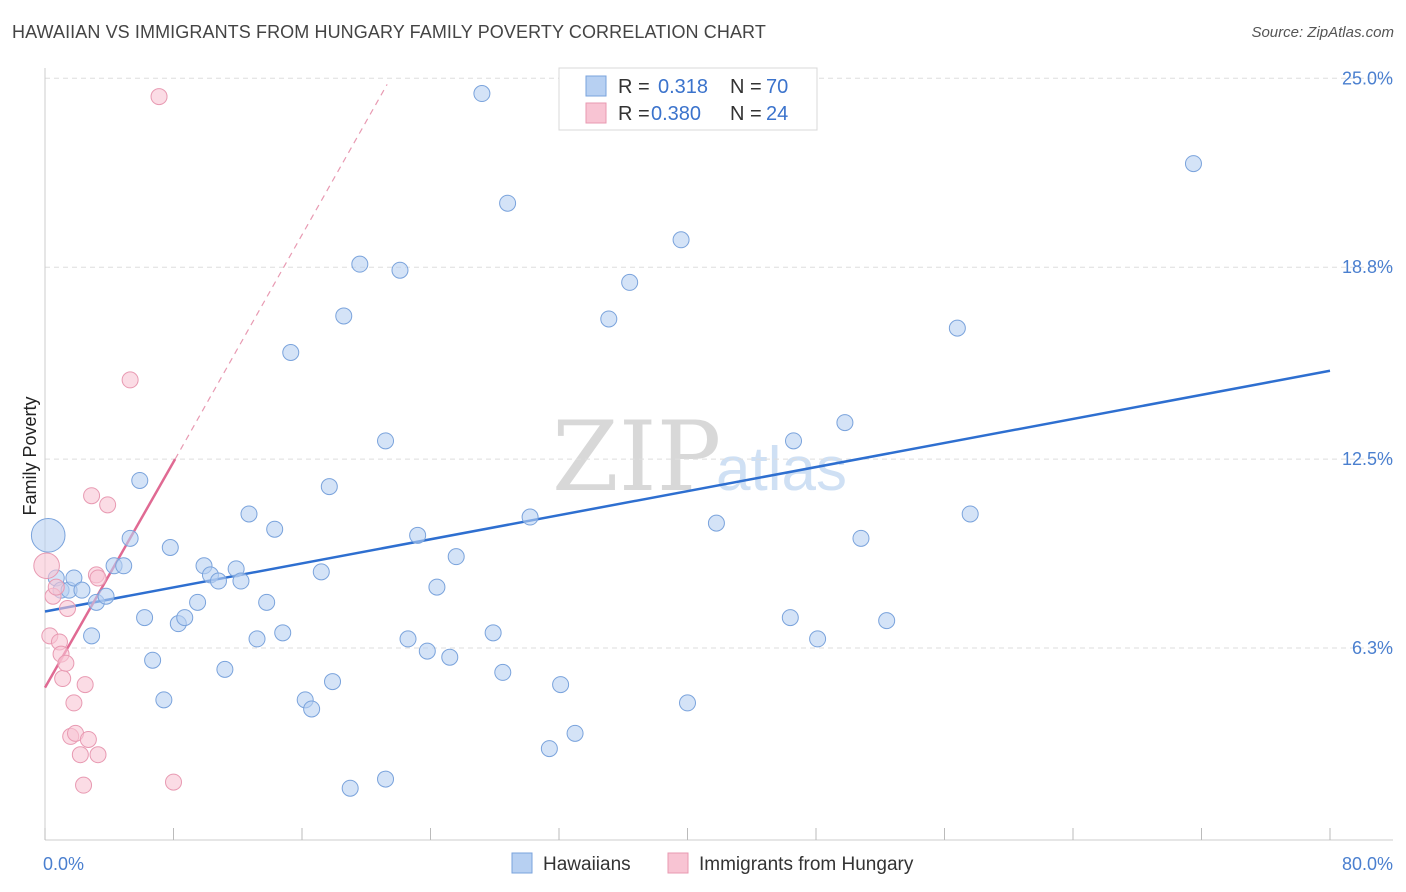 The image size is (1406, 892). What do you see at coordinates (1367, 267) in the screenshot?
I see `y-tick-label-2: 18.8%` at bounding box center [1367, 267].